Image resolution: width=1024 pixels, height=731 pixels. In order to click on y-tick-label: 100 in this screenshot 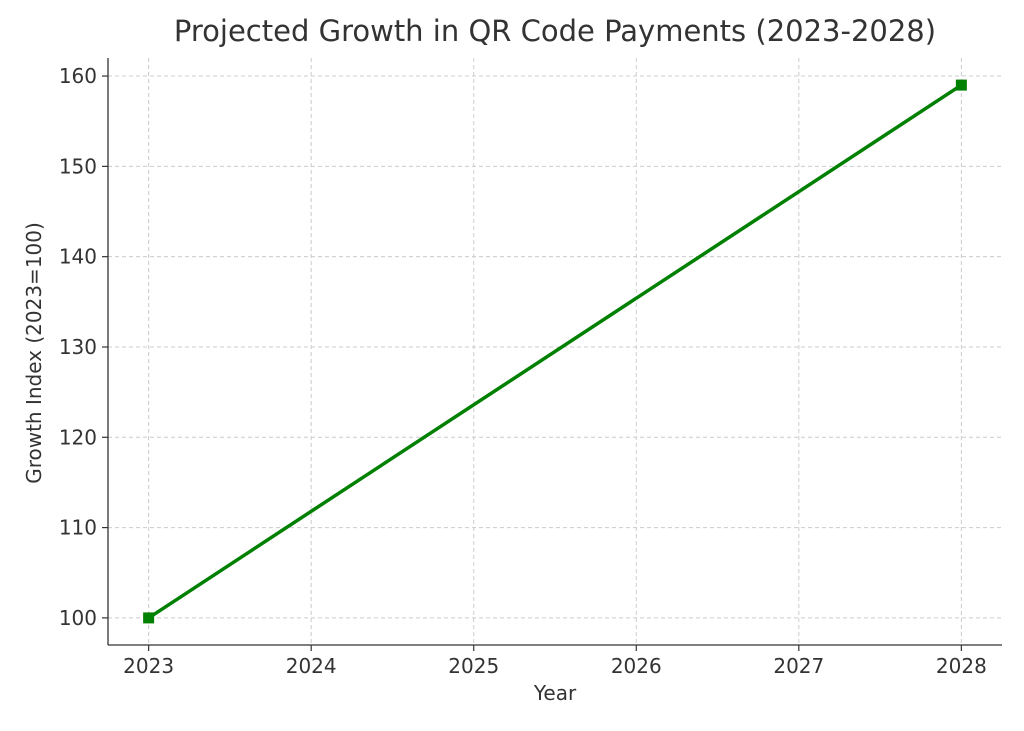, I will do `click(78, 618)`.